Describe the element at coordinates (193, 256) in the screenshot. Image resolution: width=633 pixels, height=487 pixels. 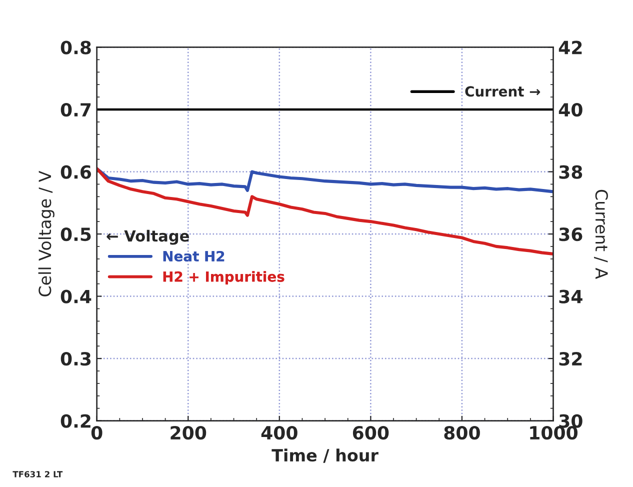
I see `legend-label: Neat H2` at that location.